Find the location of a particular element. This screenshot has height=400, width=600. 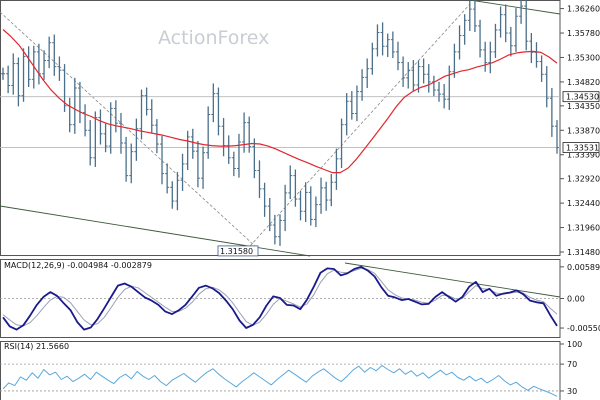

rsi-panel-frame is located at coordinates (280, 370).